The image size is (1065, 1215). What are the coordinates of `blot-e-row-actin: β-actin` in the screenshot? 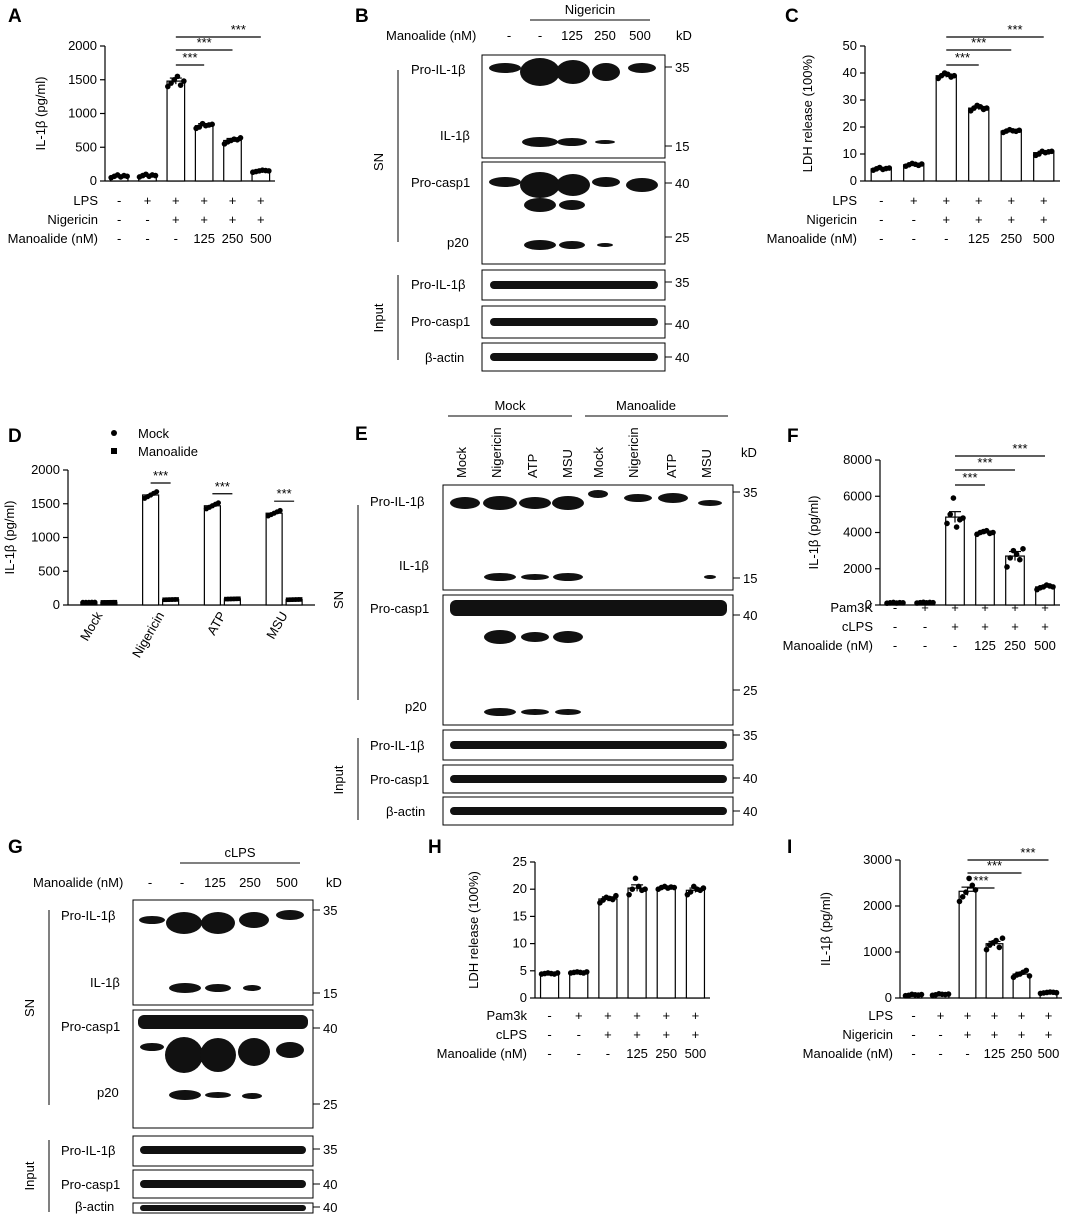 It's located at (405, 811).